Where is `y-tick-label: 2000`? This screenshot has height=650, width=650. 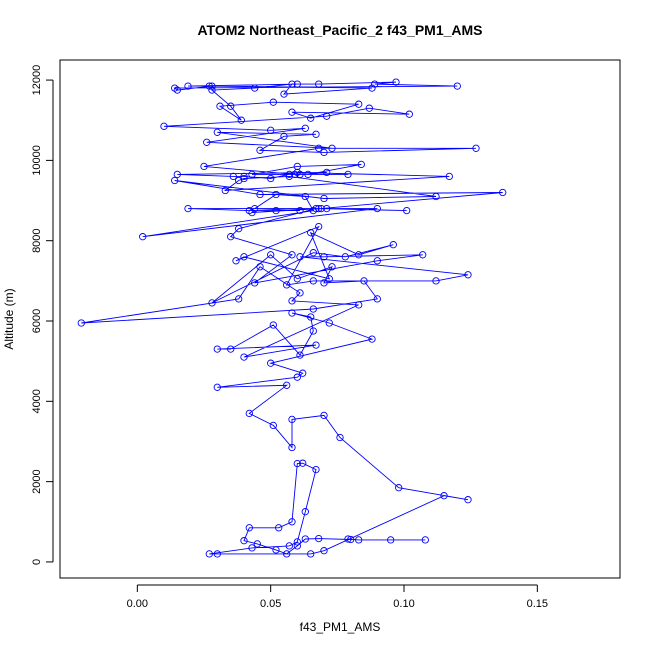
y-tick-label: 2000 is located at coordinates (37, 481).